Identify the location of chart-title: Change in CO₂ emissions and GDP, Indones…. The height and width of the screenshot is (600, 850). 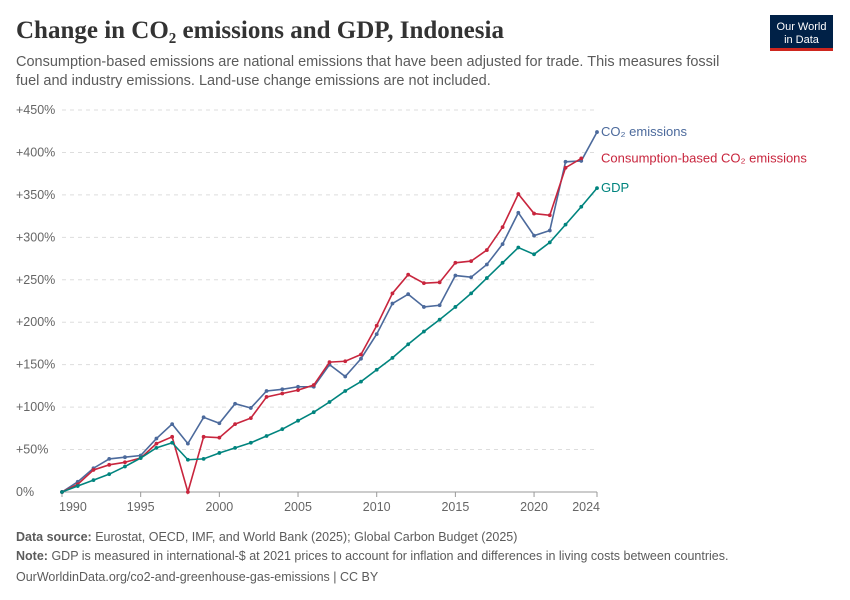
(260, 30).